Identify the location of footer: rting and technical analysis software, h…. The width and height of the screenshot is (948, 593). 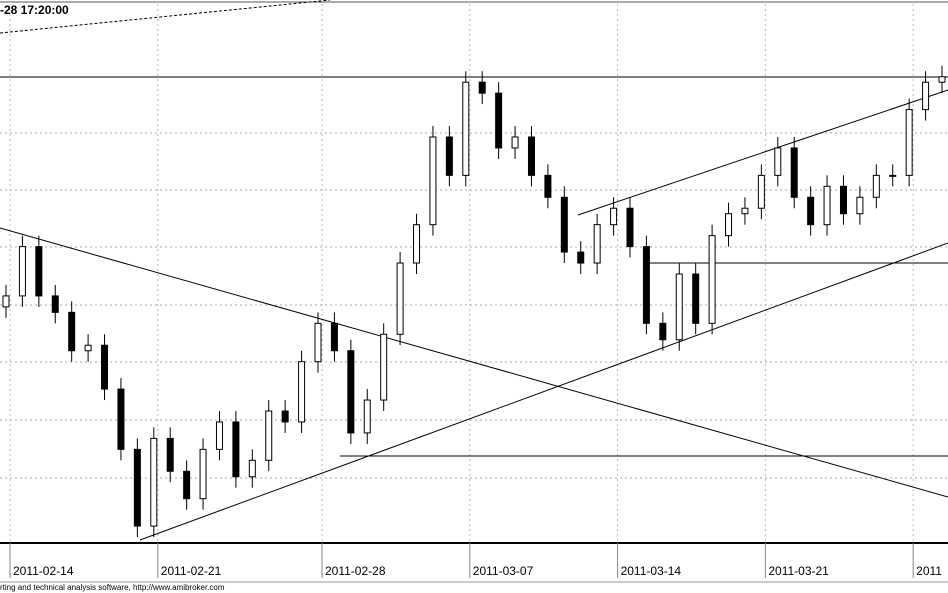
(112, 587).